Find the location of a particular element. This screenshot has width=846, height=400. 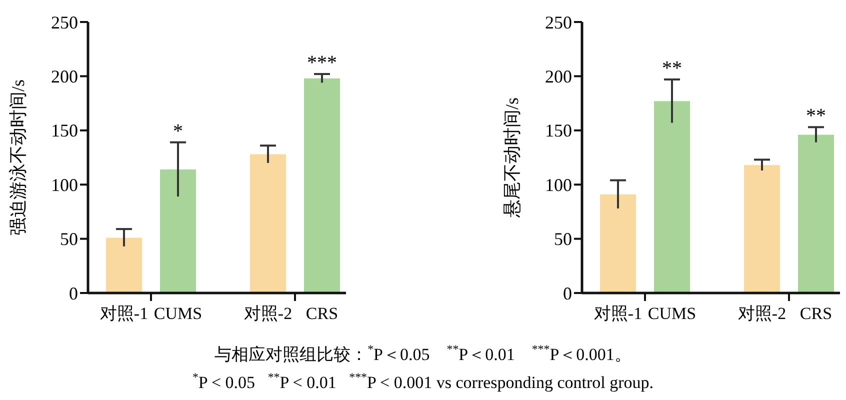

text: $^{*}$P < 0.05 $^{**}$P < 0.01 $^{***}$P < 0.001 vs corresponding control group. is located at coordinates (423, 381).